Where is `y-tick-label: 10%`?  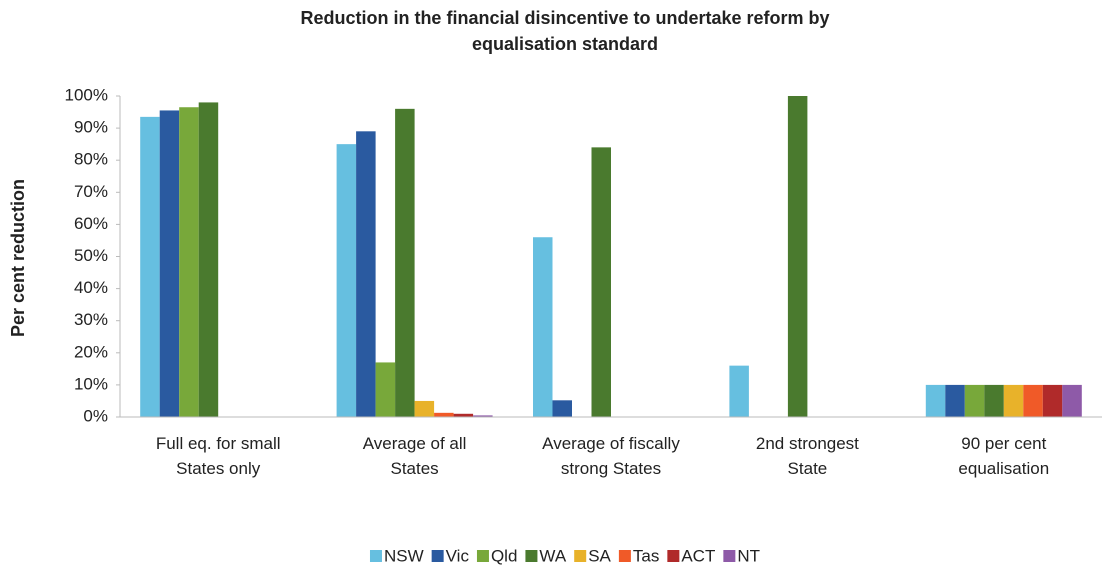 y-tick-label: 10% is located at coordinates (91, 383).